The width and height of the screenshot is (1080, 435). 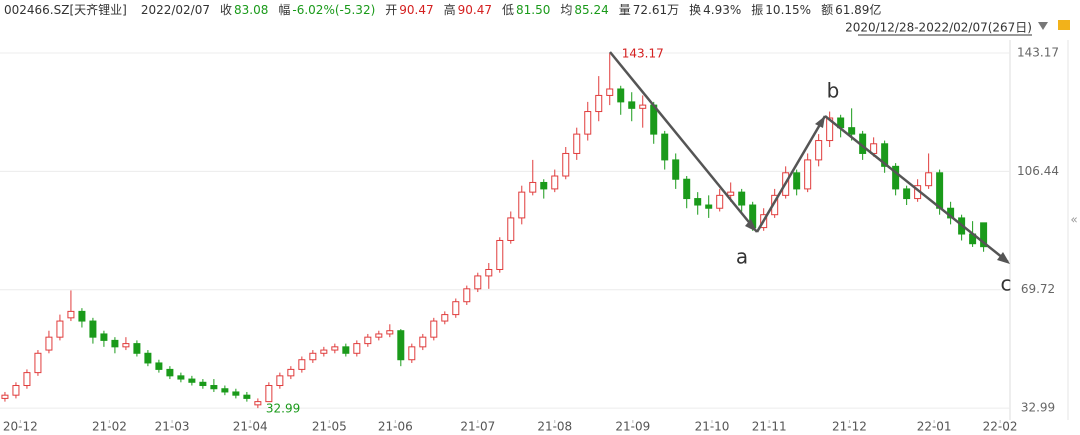 What do you see at coordinates (643, 53) in the screenshot?
I see `max-label: 143.17` at bounding box center [643, 53].